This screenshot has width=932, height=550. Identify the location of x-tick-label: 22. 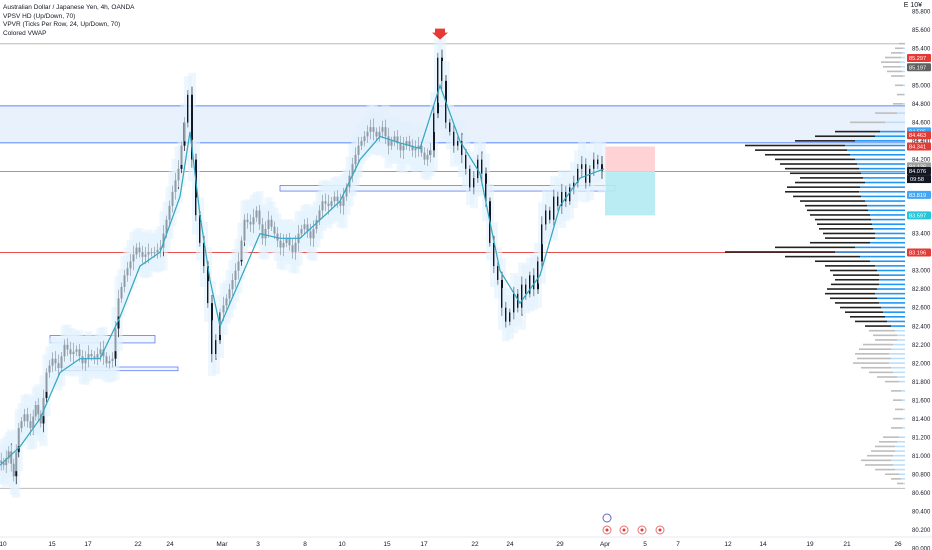
(475, 544).